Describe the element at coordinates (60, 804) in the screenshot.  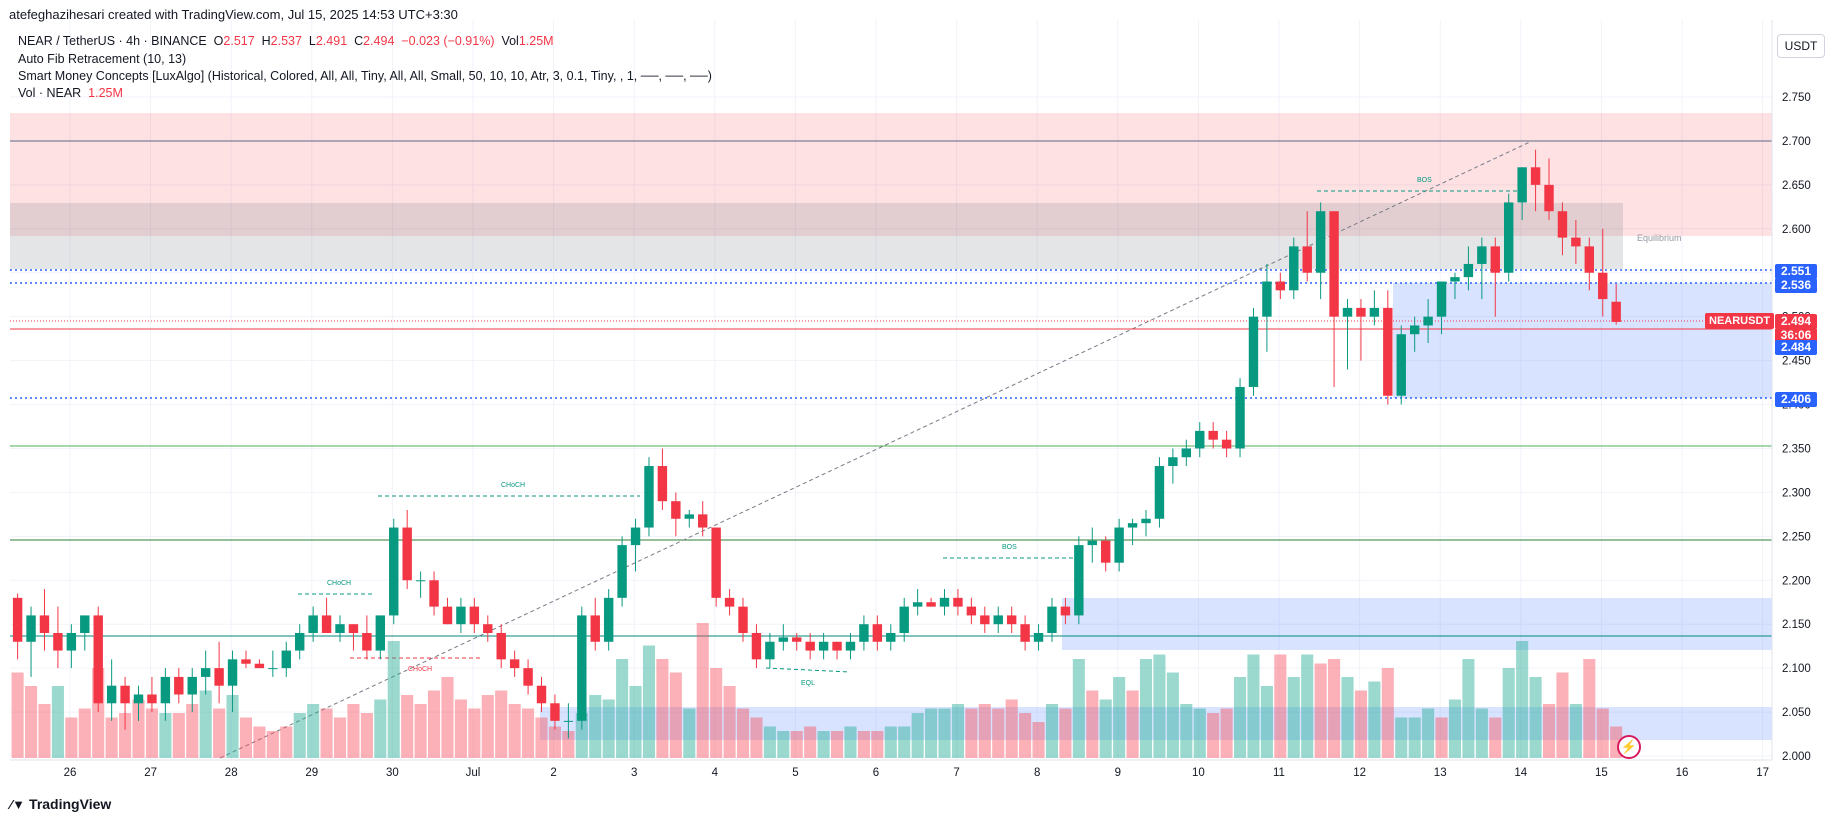
I see `tradingview-footer: ⁄▼ TradingView` at that location.